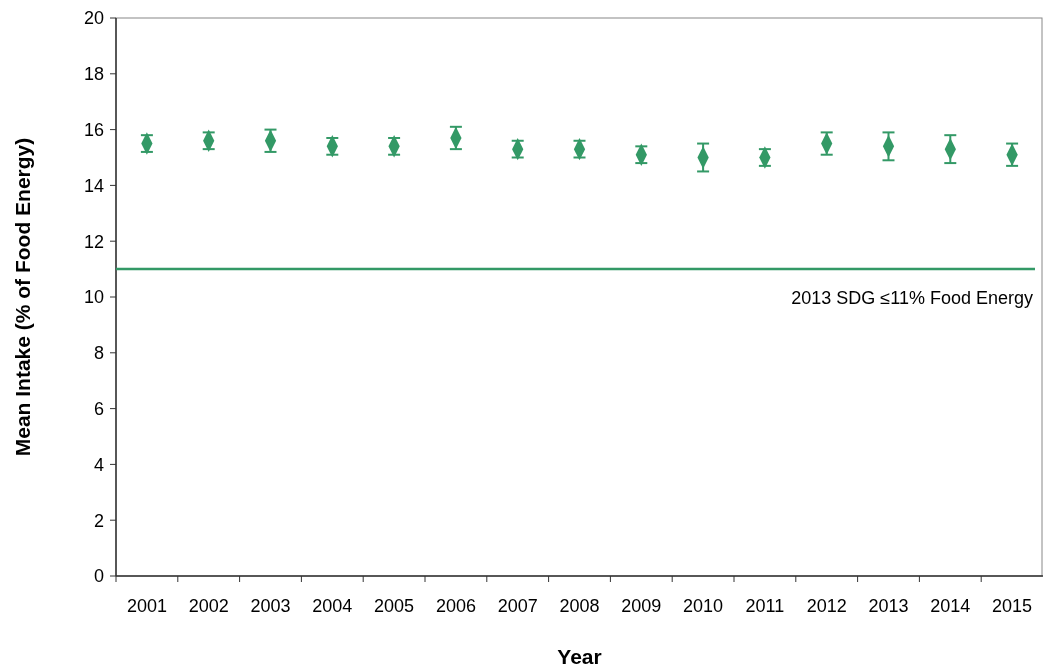 The height and width of the screenshot is (670, 1043). I want to click on x-tick-label: 2007, so click(517, 606).